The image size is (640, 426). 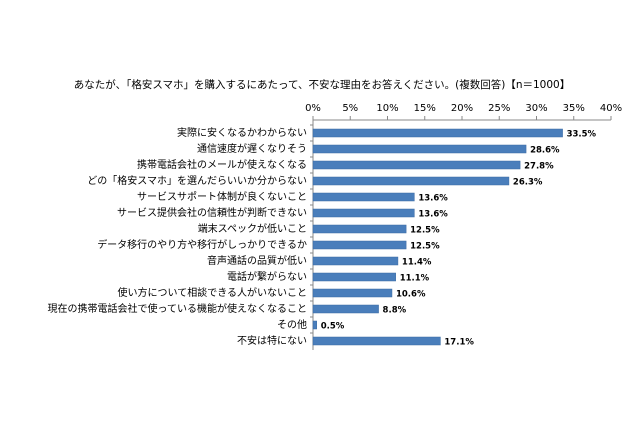 What do you see at coordinates (222, 164) in the screenshot?
I see `y-tick-label: 携帯電話会社のメールが使えなくなる` at bounding box center [222, 164].